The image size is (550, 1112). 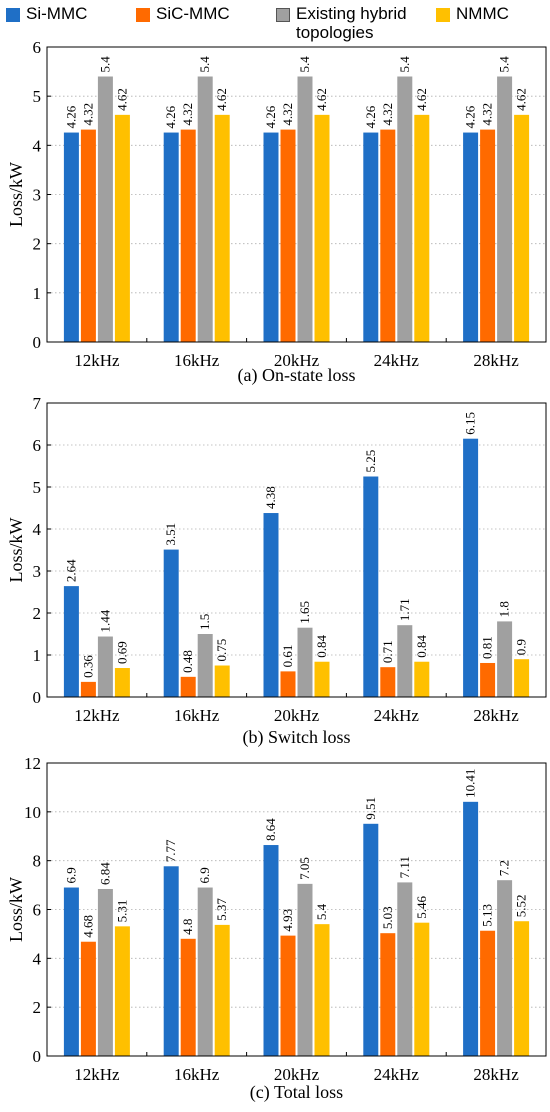 What do you see at coordinates (37, 571) in the screenshot?
I see `y-tick-label: 3` at bounding box center [37, 571].